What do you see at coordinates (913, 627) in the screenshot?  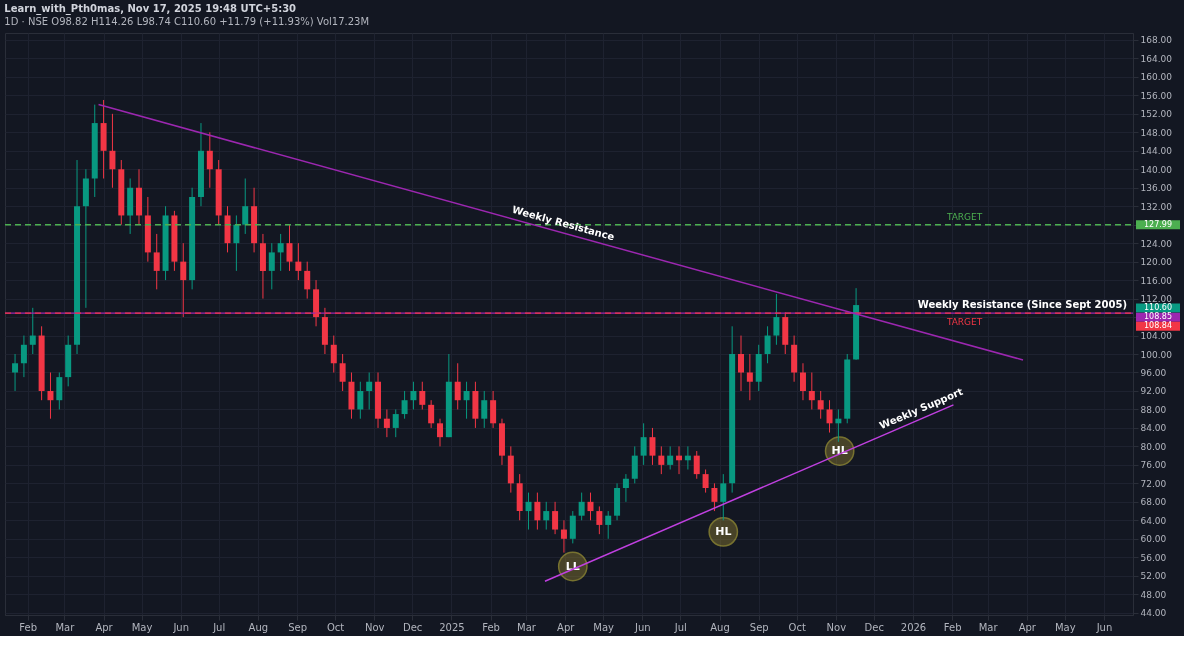 I see `x-tick-label: 2026` at bounding box center [913, 627].